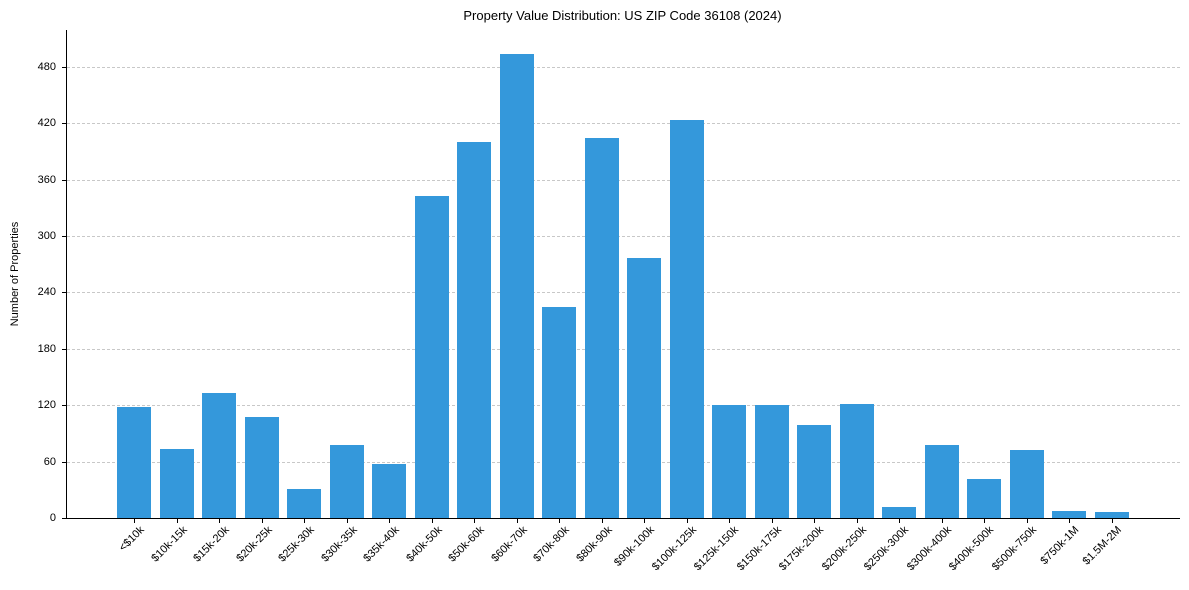 Image resolution: width=1189 pixels, height=590 pixels. I want to click on y-tick-label: 0, so click(52, 518).